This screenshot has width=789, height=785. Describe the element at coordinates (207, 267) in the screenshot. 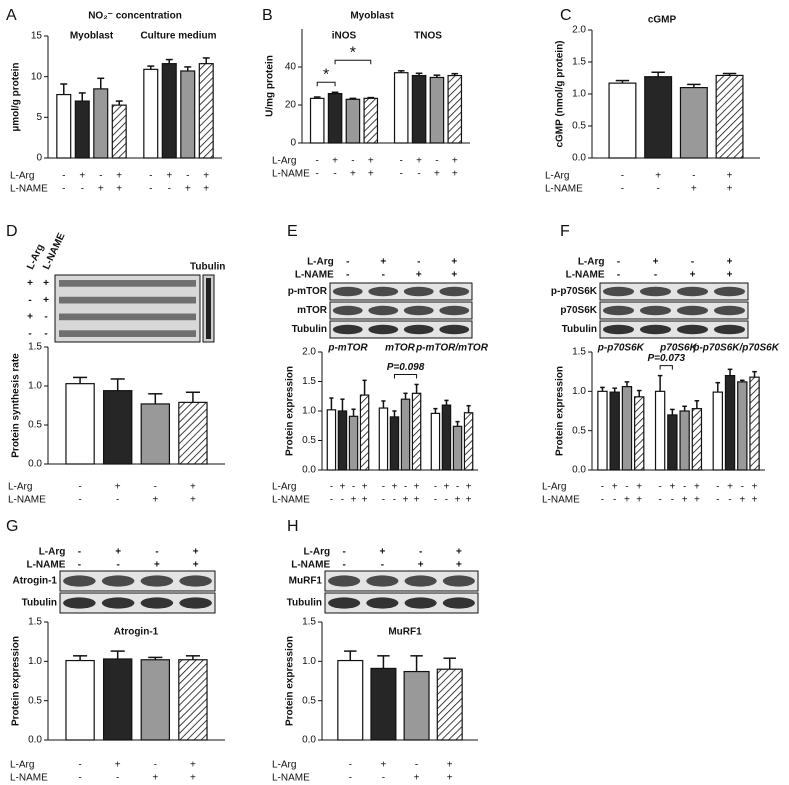

I see `blot-band-label: Tubulin` at that location.